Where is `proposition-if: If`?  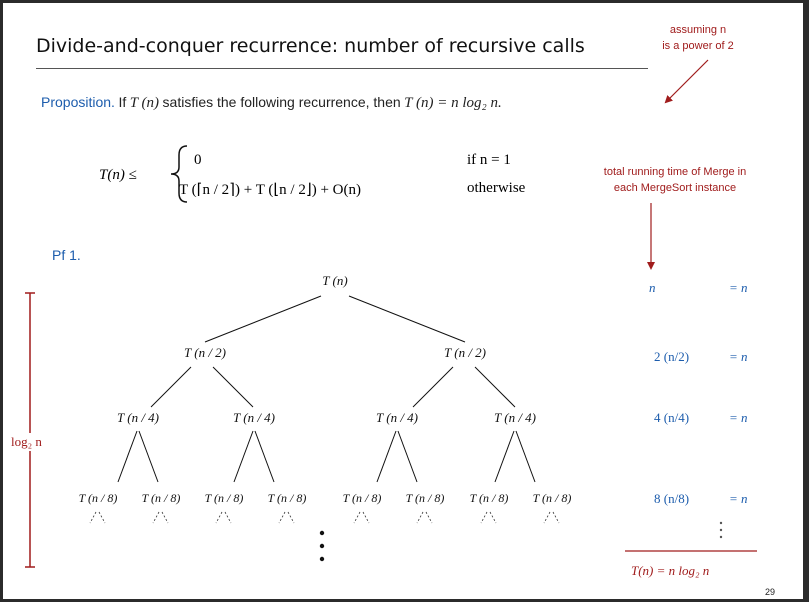 proposition-if: If is located at coordinates (122, 102).